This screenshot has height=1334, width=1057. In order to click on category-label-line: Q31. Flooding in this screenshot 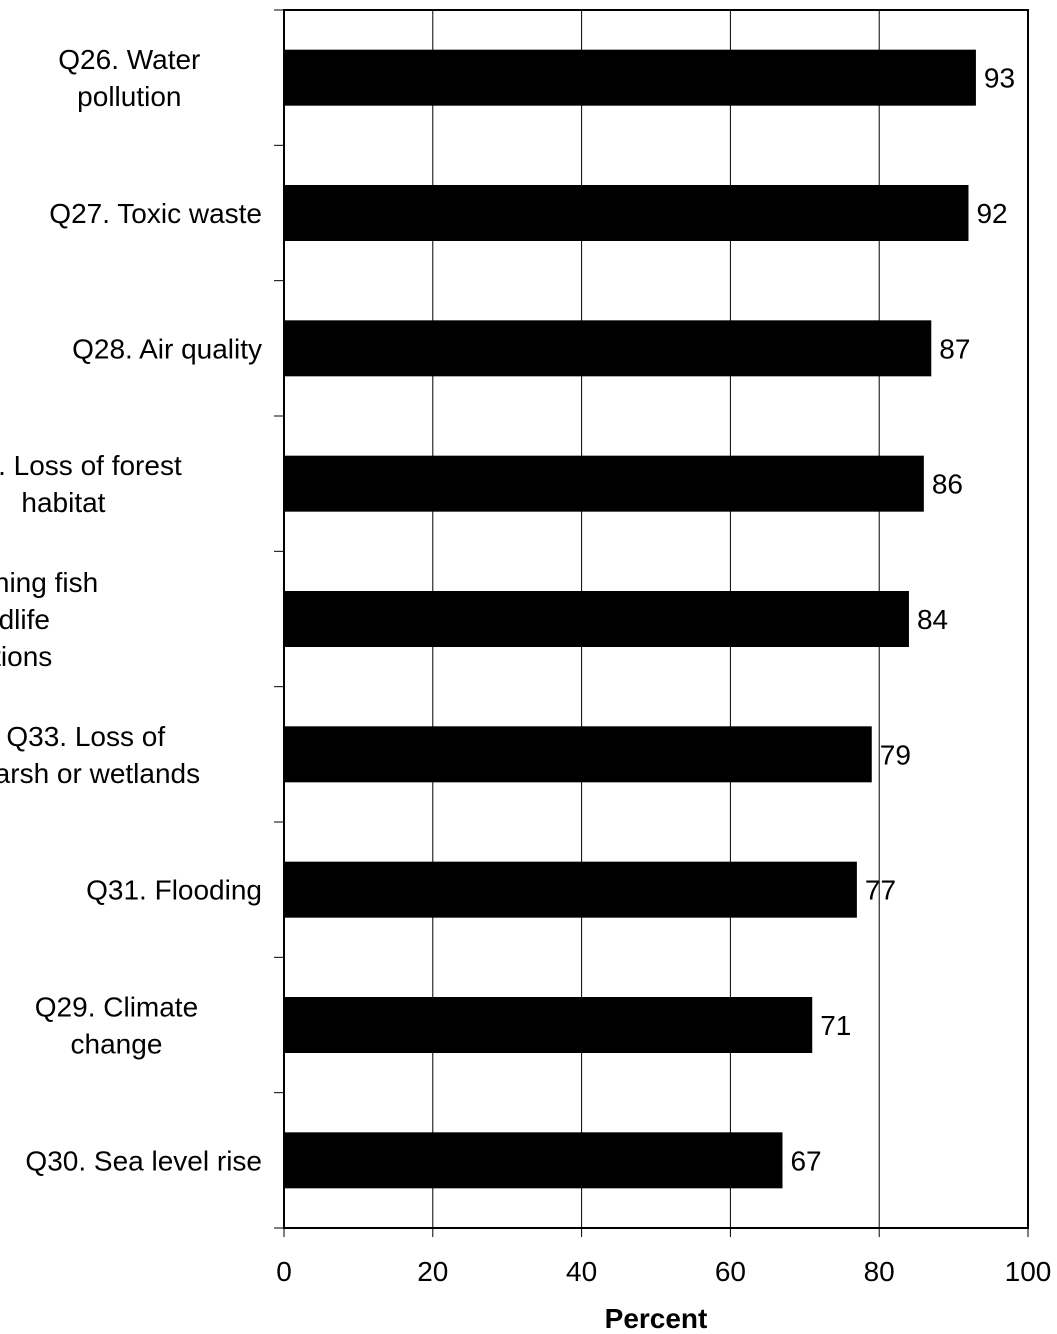, I will do `click(174, 890)`.